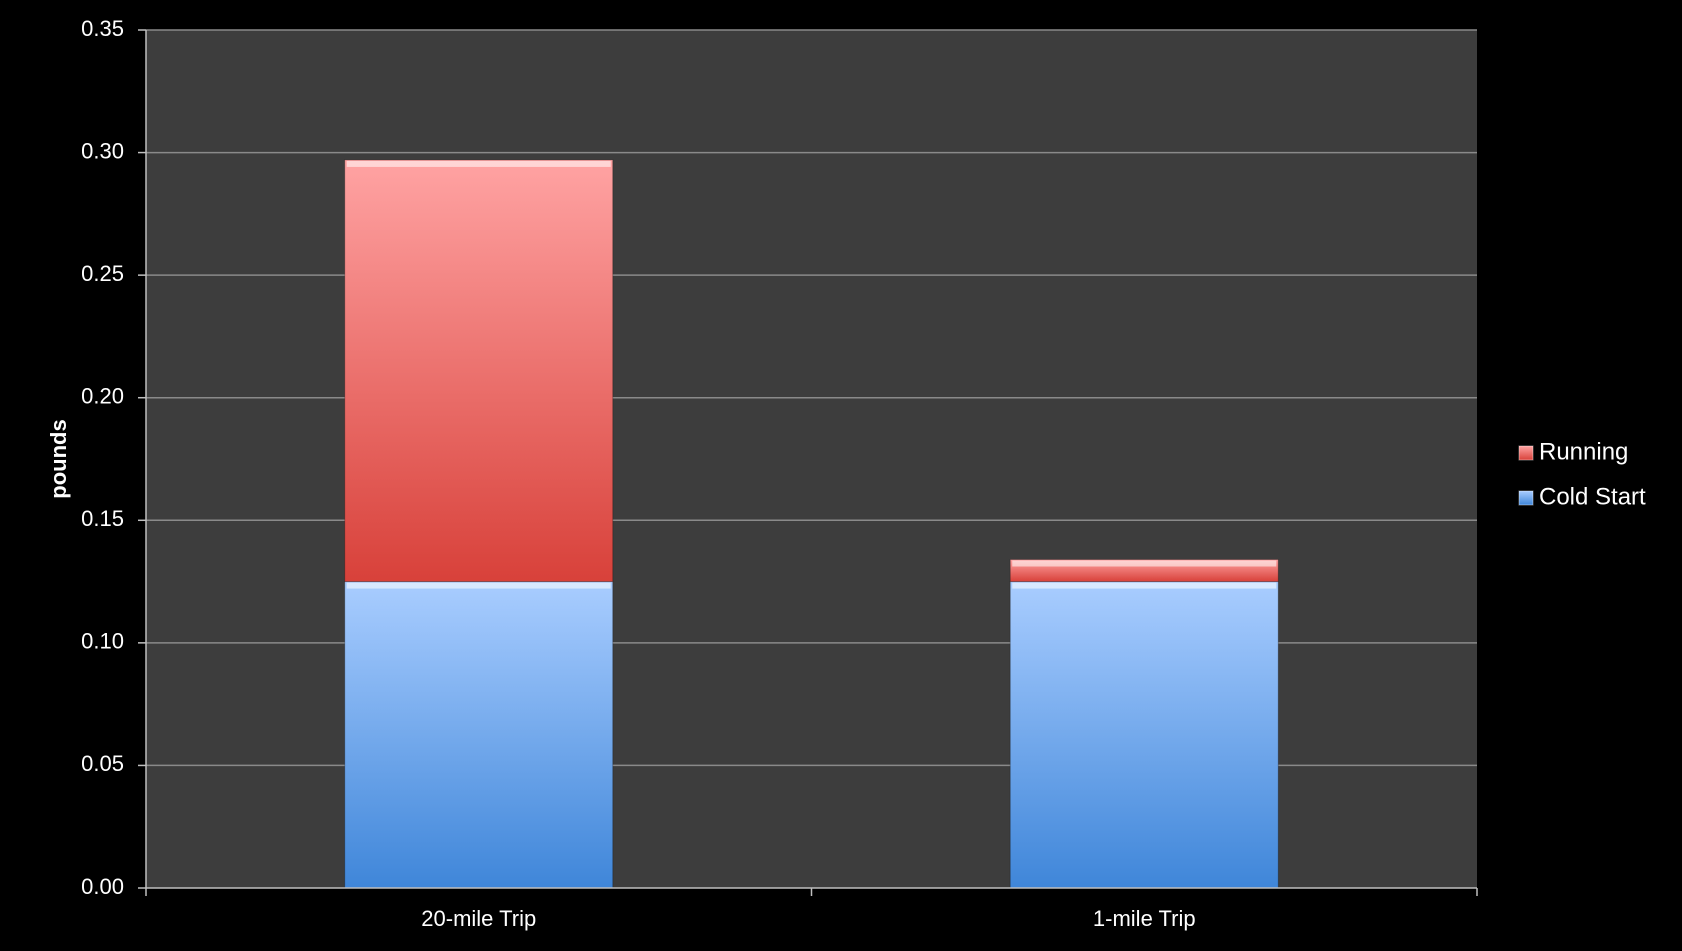 This screenshot has height=951, width=1682. Describe the element at coordinates (102, 518) in the screenshot. I see `y-tick-label: 0.15` at that location.